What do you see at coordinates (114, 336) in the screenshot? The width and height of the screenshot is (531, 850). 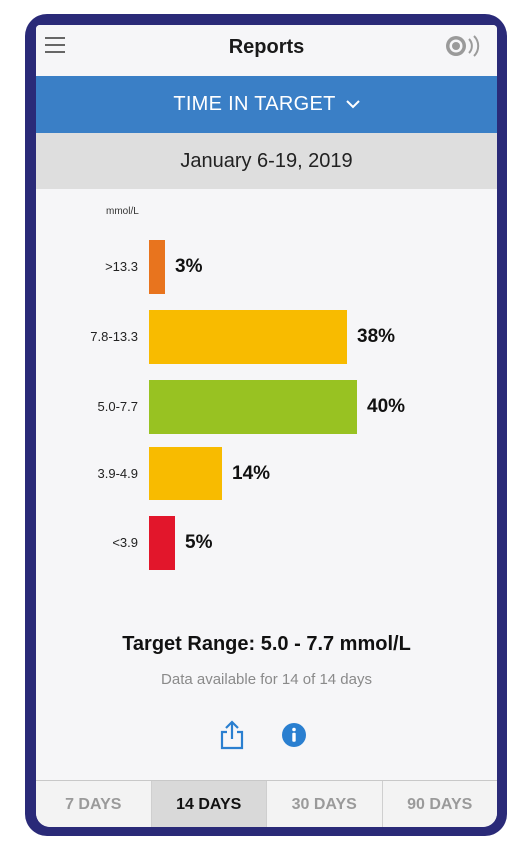 I see `range-label: 7.8-13.3` at bounding box center [114, 336].